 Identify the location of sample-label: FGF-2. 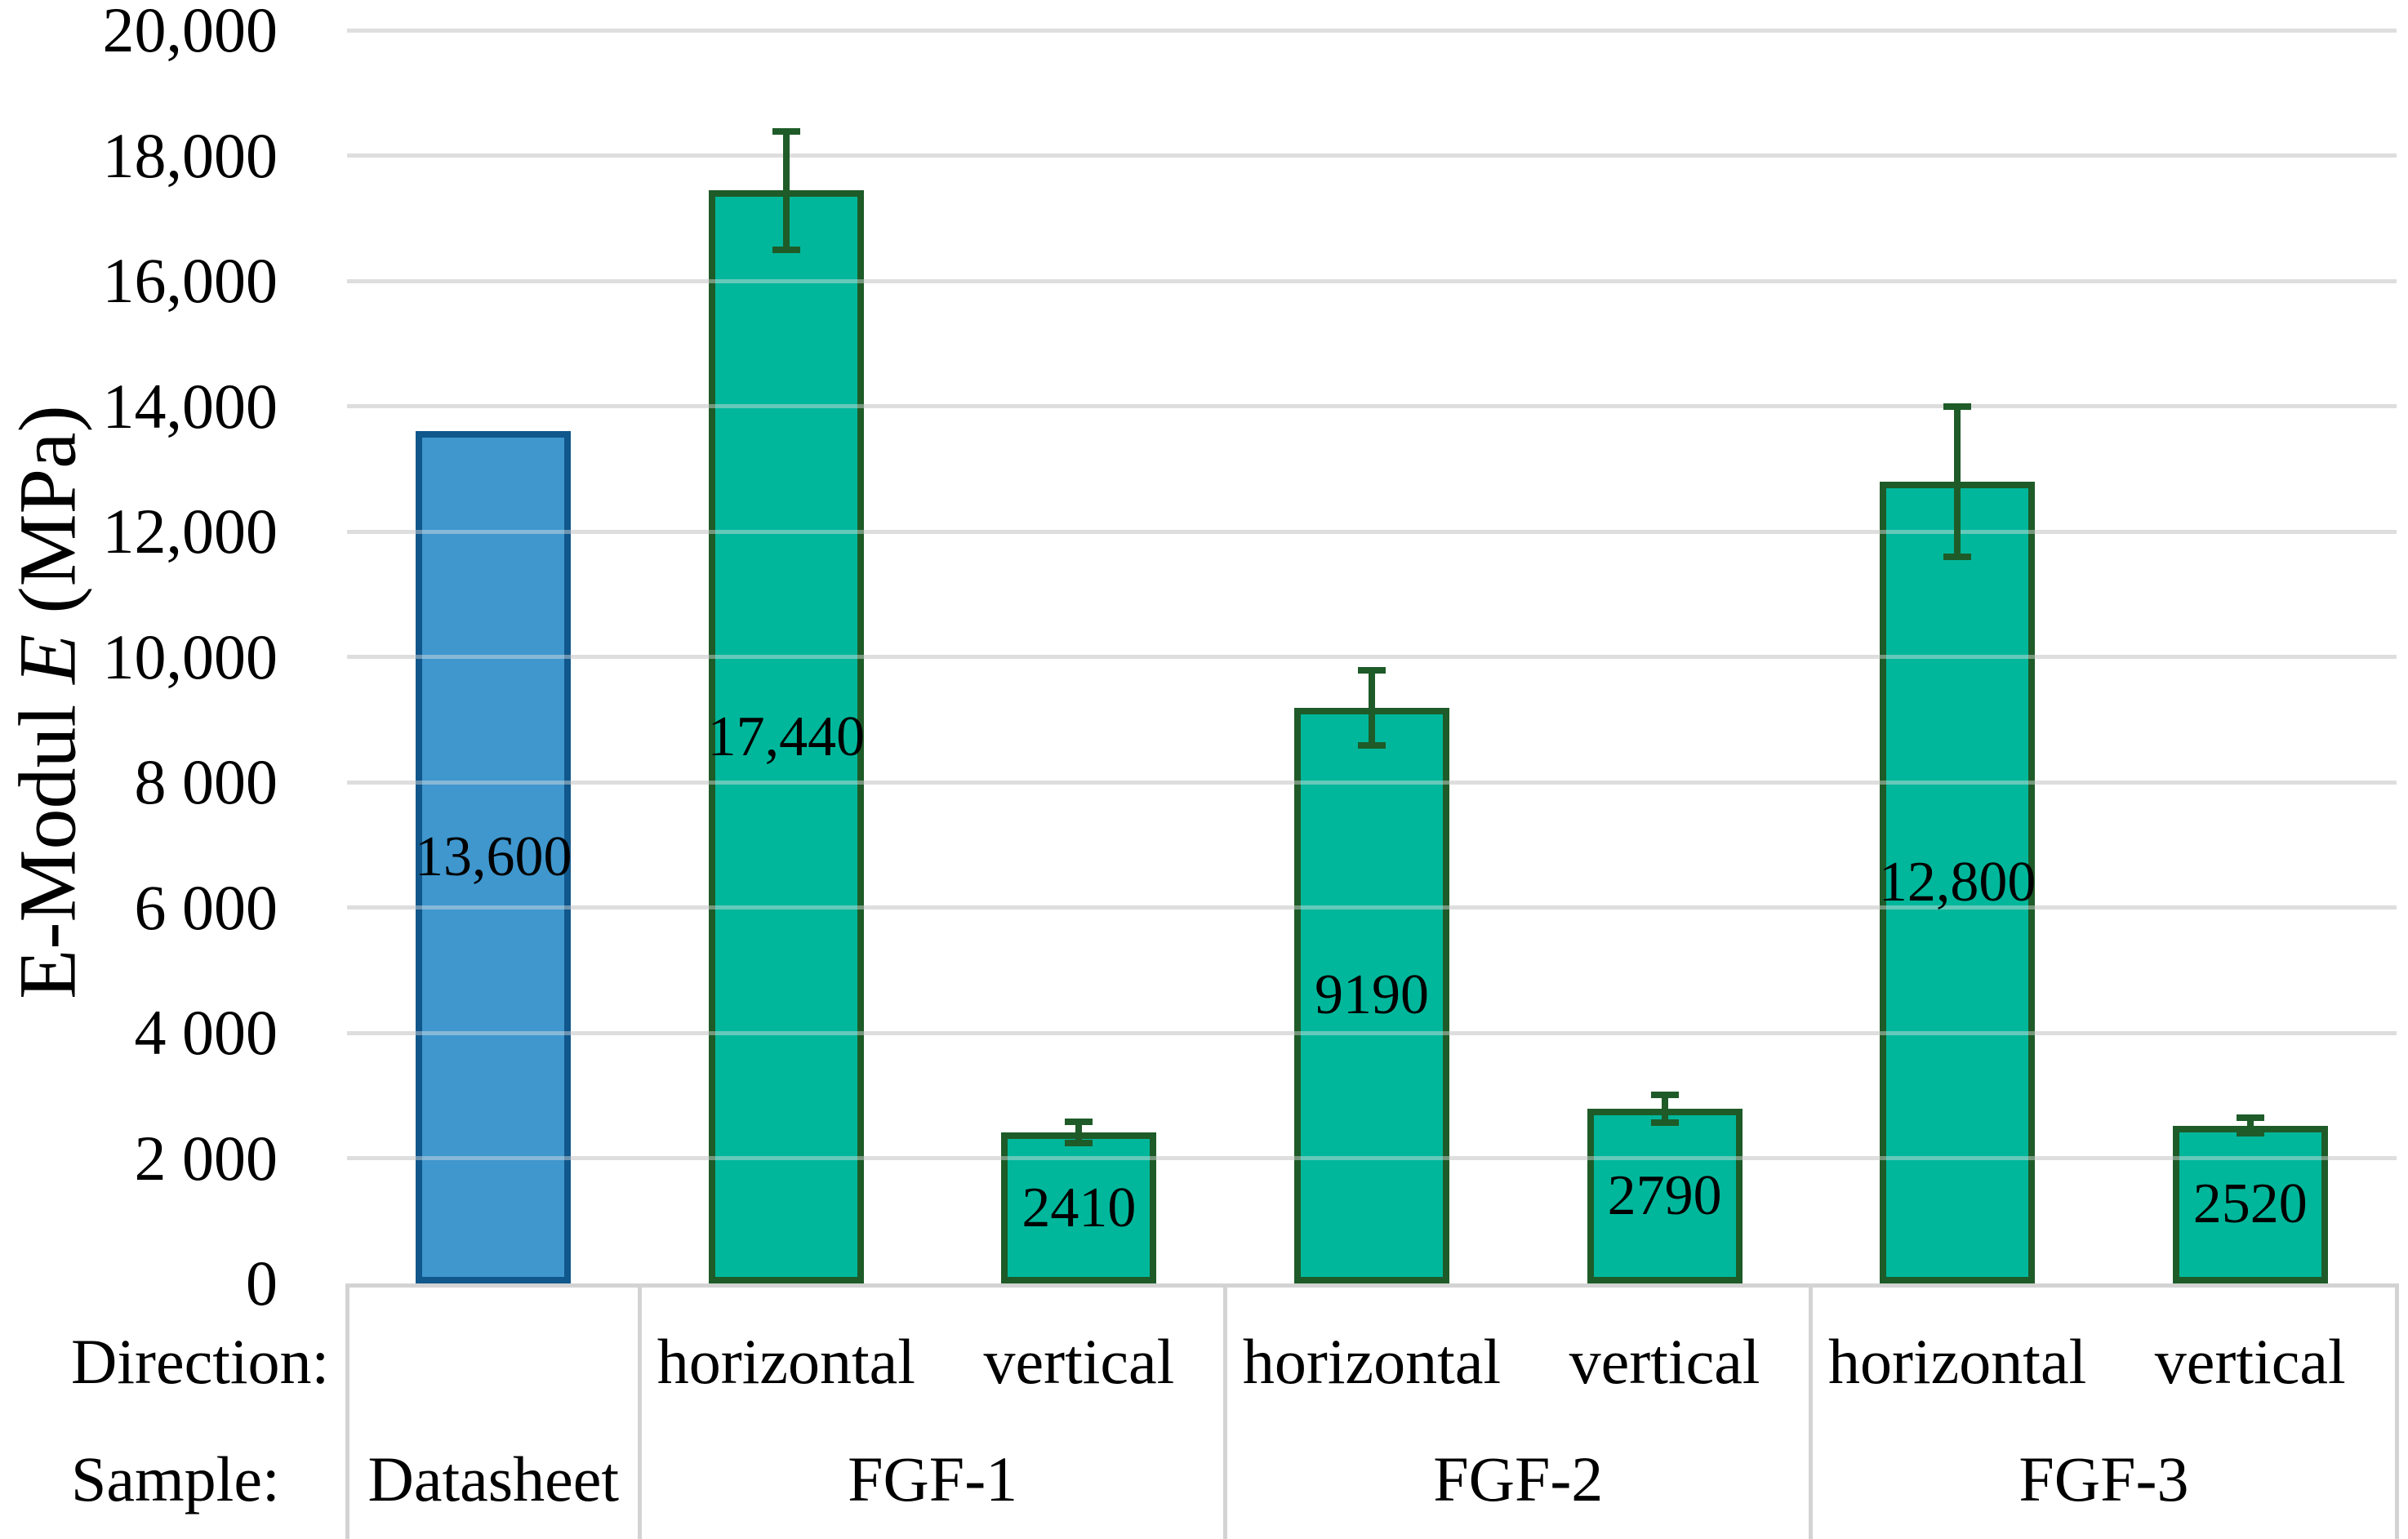
(1518, 1479).